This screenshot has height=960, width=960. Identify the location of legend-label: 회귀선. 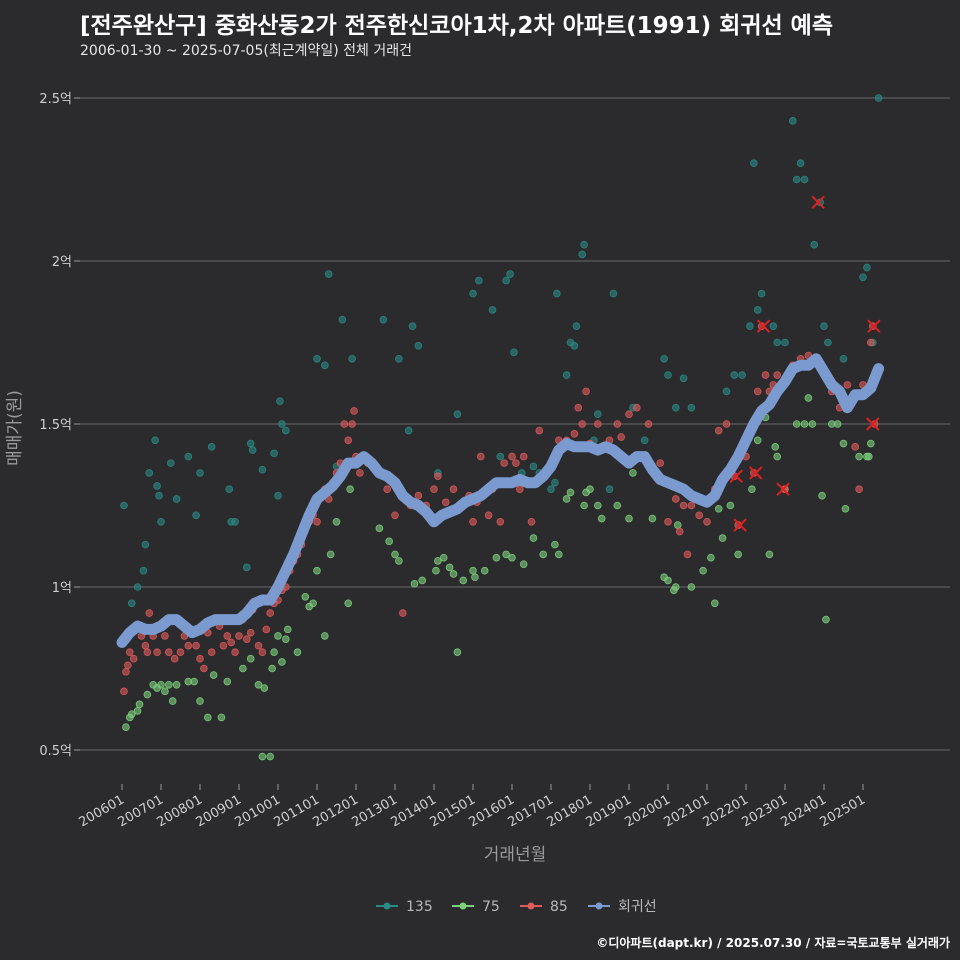
(637, 907).